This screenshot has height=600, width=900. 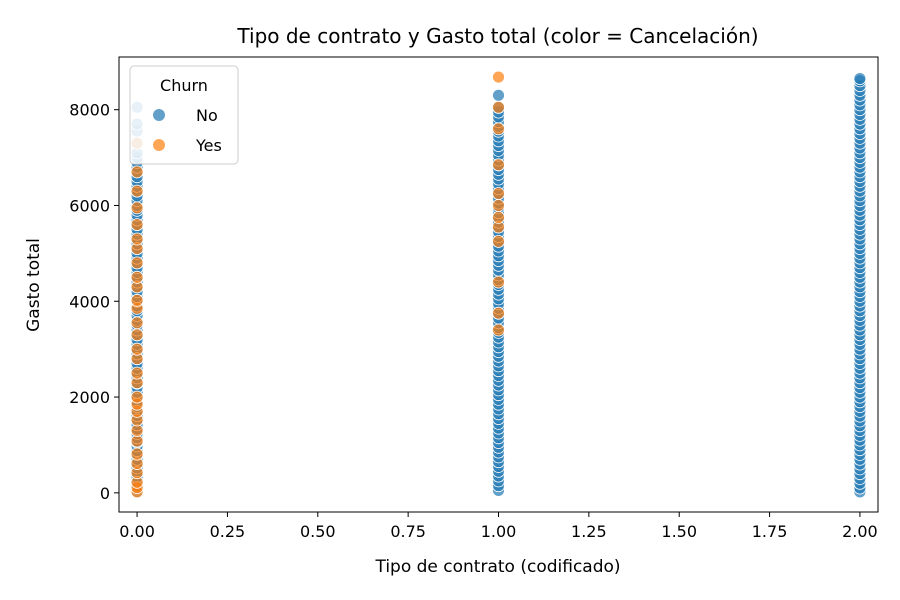 I want to click on y-axis-label: Gasto total, so click(x=34, y=285).